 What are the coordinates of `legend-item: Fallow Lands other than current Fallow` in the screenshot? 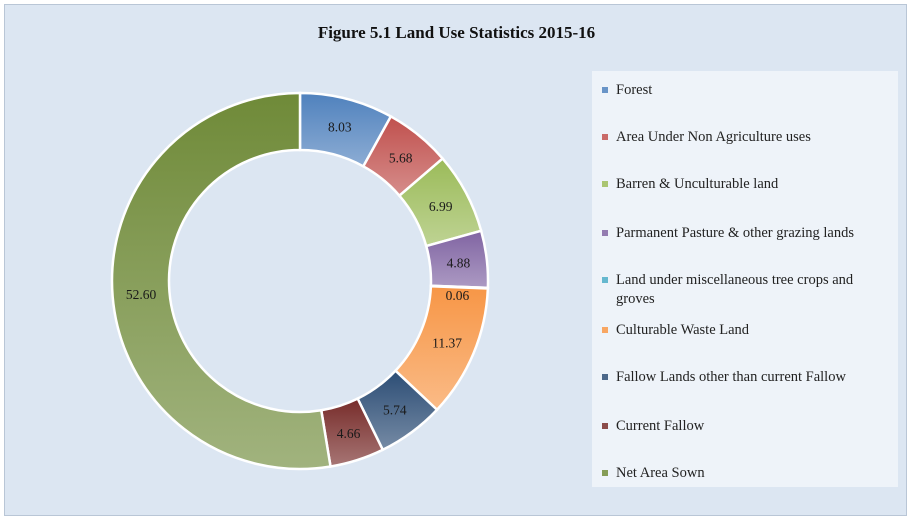 It's located at (748, 377).